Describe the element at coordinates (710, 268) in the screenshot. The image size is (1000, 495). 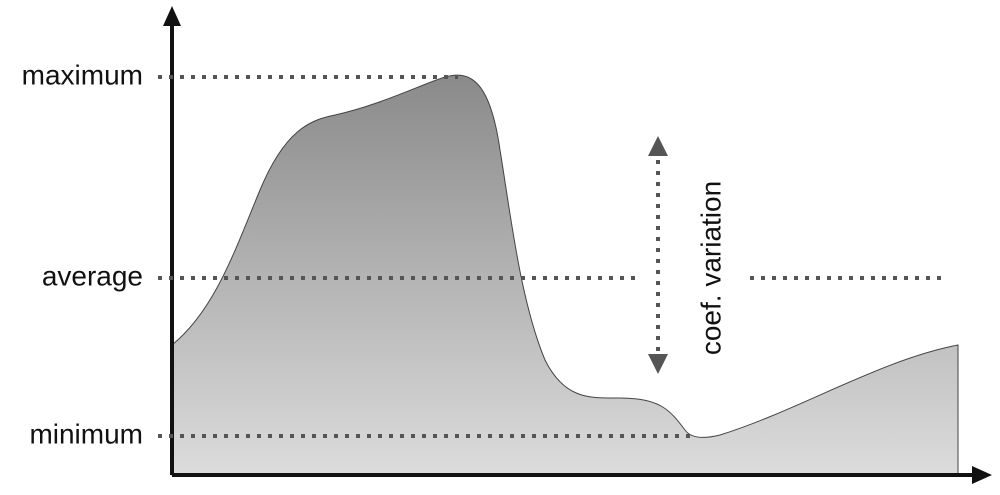
I see `label: coef. variation` at that location.